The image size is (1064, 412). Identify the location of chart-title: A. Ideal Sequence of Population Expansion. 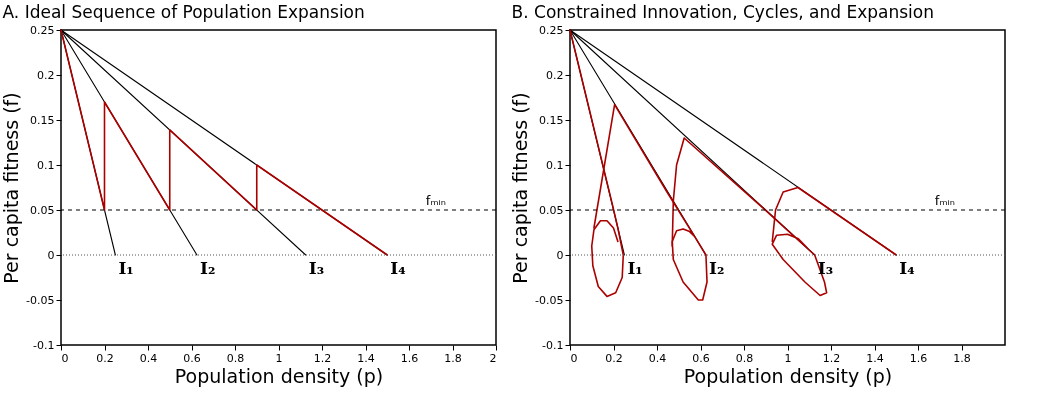
(183, 12).